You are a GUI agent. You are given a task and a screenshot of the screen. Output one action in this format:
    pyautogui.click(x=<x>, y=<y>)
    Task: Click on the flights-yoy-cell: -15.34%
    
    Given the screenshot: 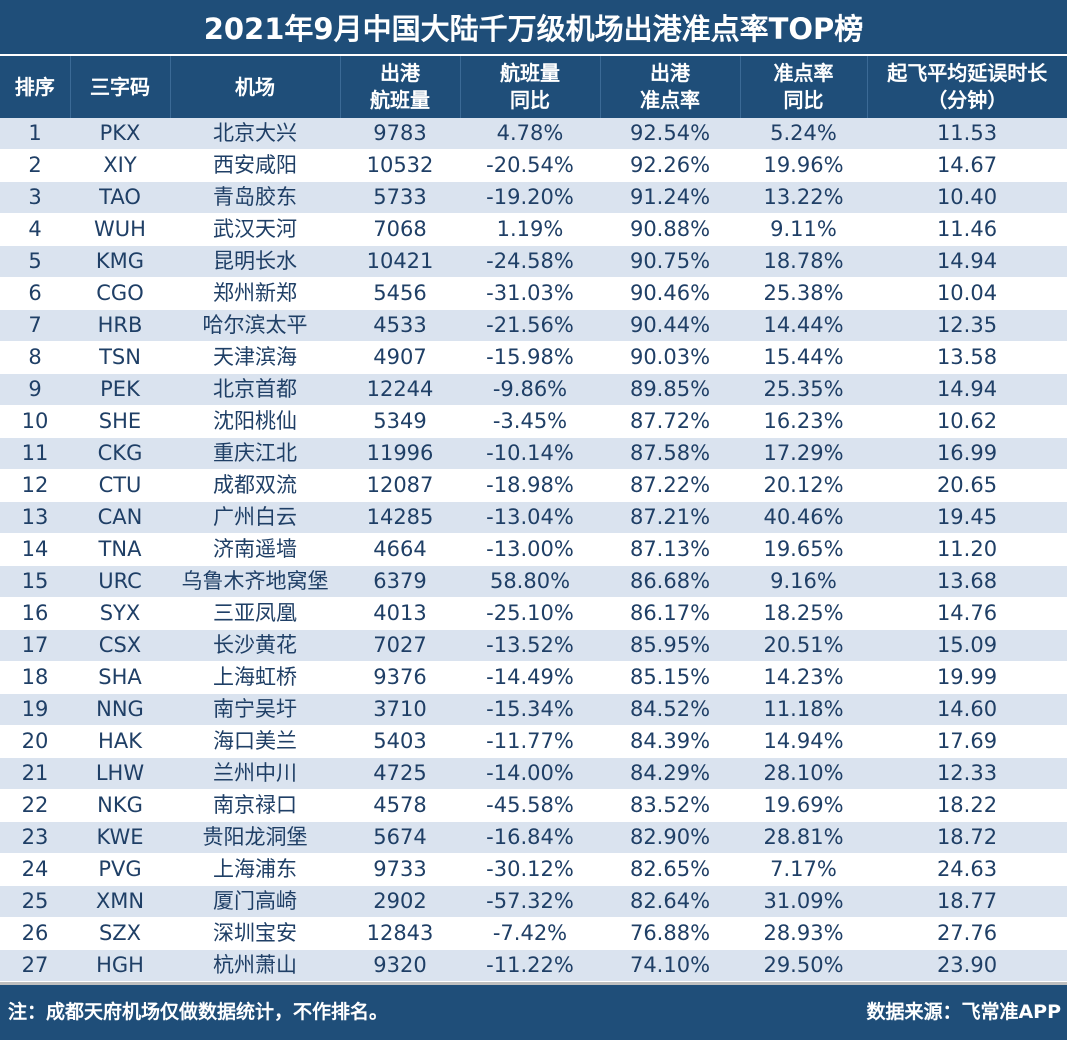 What is the action you would take?
    pyautogui.click(x=530, y=709)
    